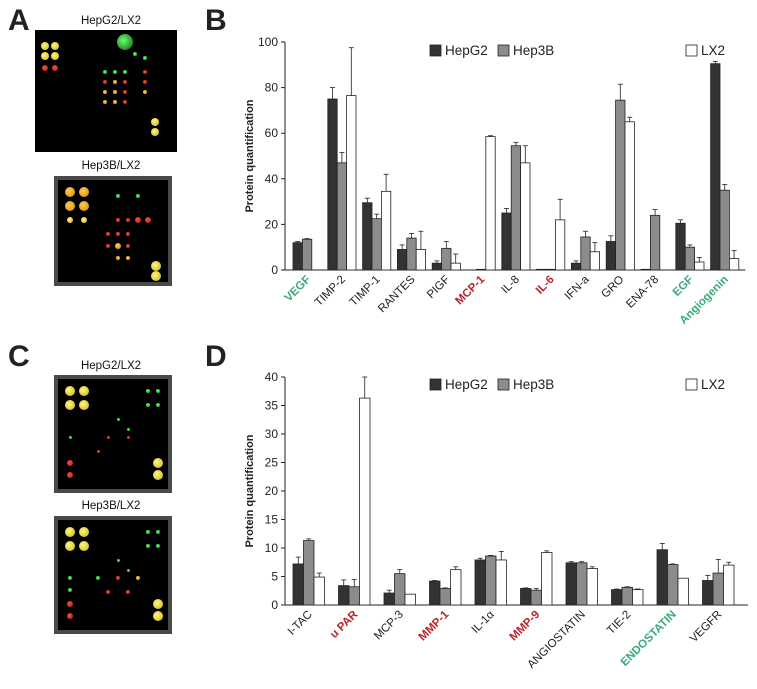  What do you see at coordinates (272, 88) in the screenshot?
I see `y-tick-label: 80` at bounding box center [272, 88].